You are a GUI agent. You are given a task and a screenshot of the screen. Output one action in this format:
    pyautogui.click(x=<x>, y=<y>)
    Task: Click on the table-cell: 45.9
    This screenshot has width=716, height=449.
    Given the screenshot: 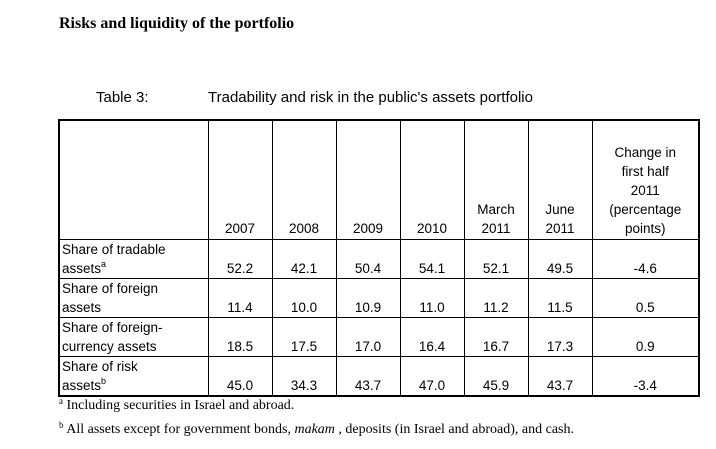 What is the action you would take?
    pyautogui.click(x=496, y=376)
    